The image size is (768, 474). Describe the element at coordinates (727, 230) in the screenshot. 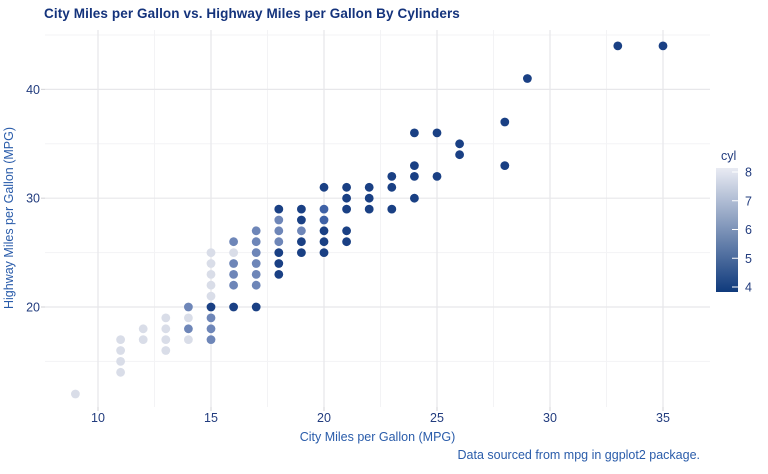

I see `legend-gradient-bar` at that location.